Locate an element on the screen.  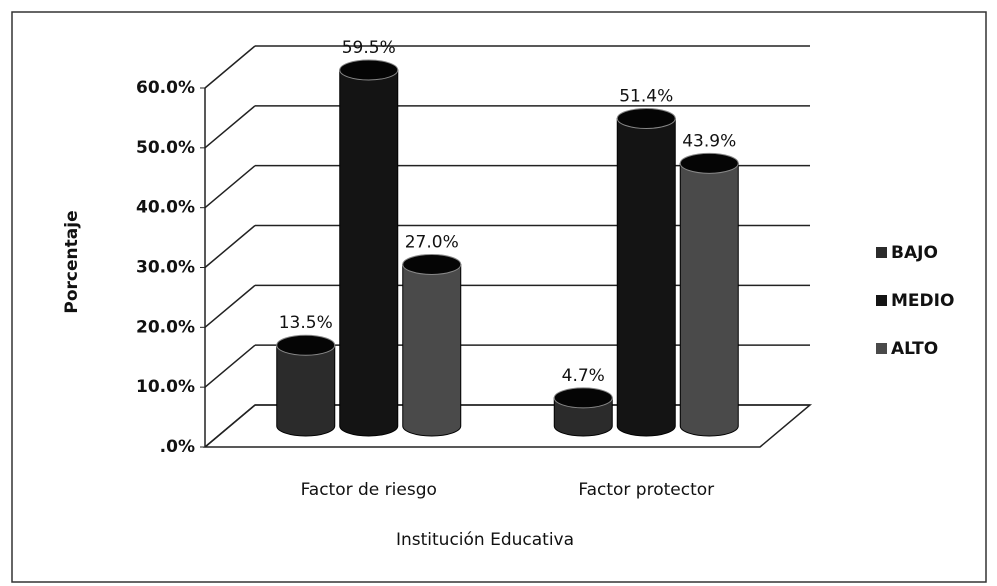
x-tick-label: Factor protector is located at coordinates (646, 490).